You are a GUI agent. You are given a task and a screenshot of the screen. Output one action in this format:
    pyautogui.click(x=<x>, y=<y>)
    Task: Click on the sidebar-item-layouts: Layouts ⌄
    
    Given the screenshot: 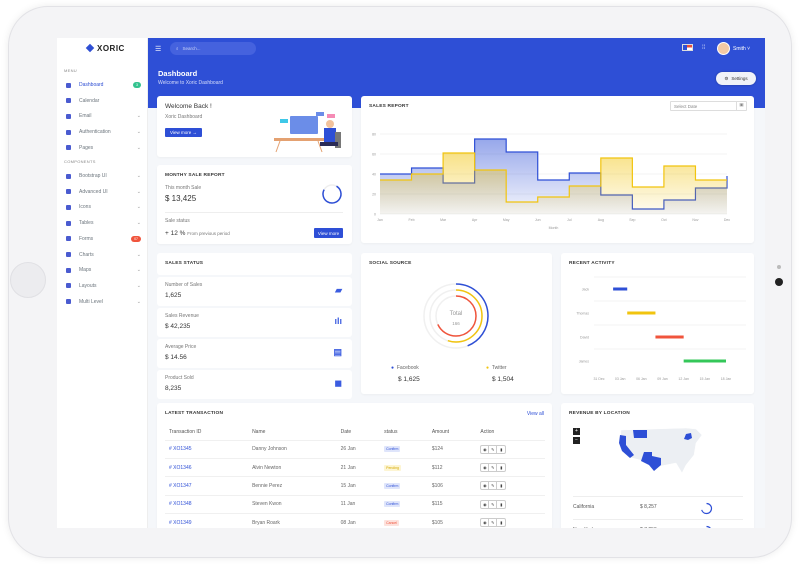 What is the action you would take?
    pyautogui.click(x=103, y=286)
    